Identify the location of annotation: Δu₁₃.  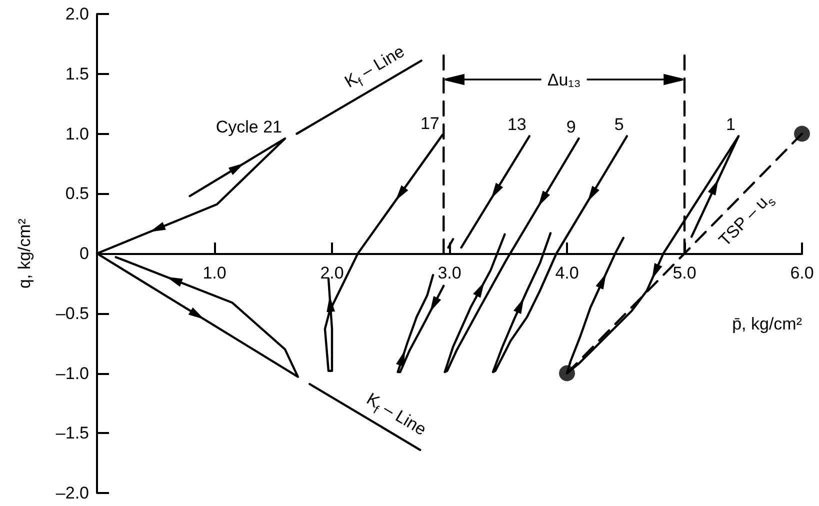
(564, 79).